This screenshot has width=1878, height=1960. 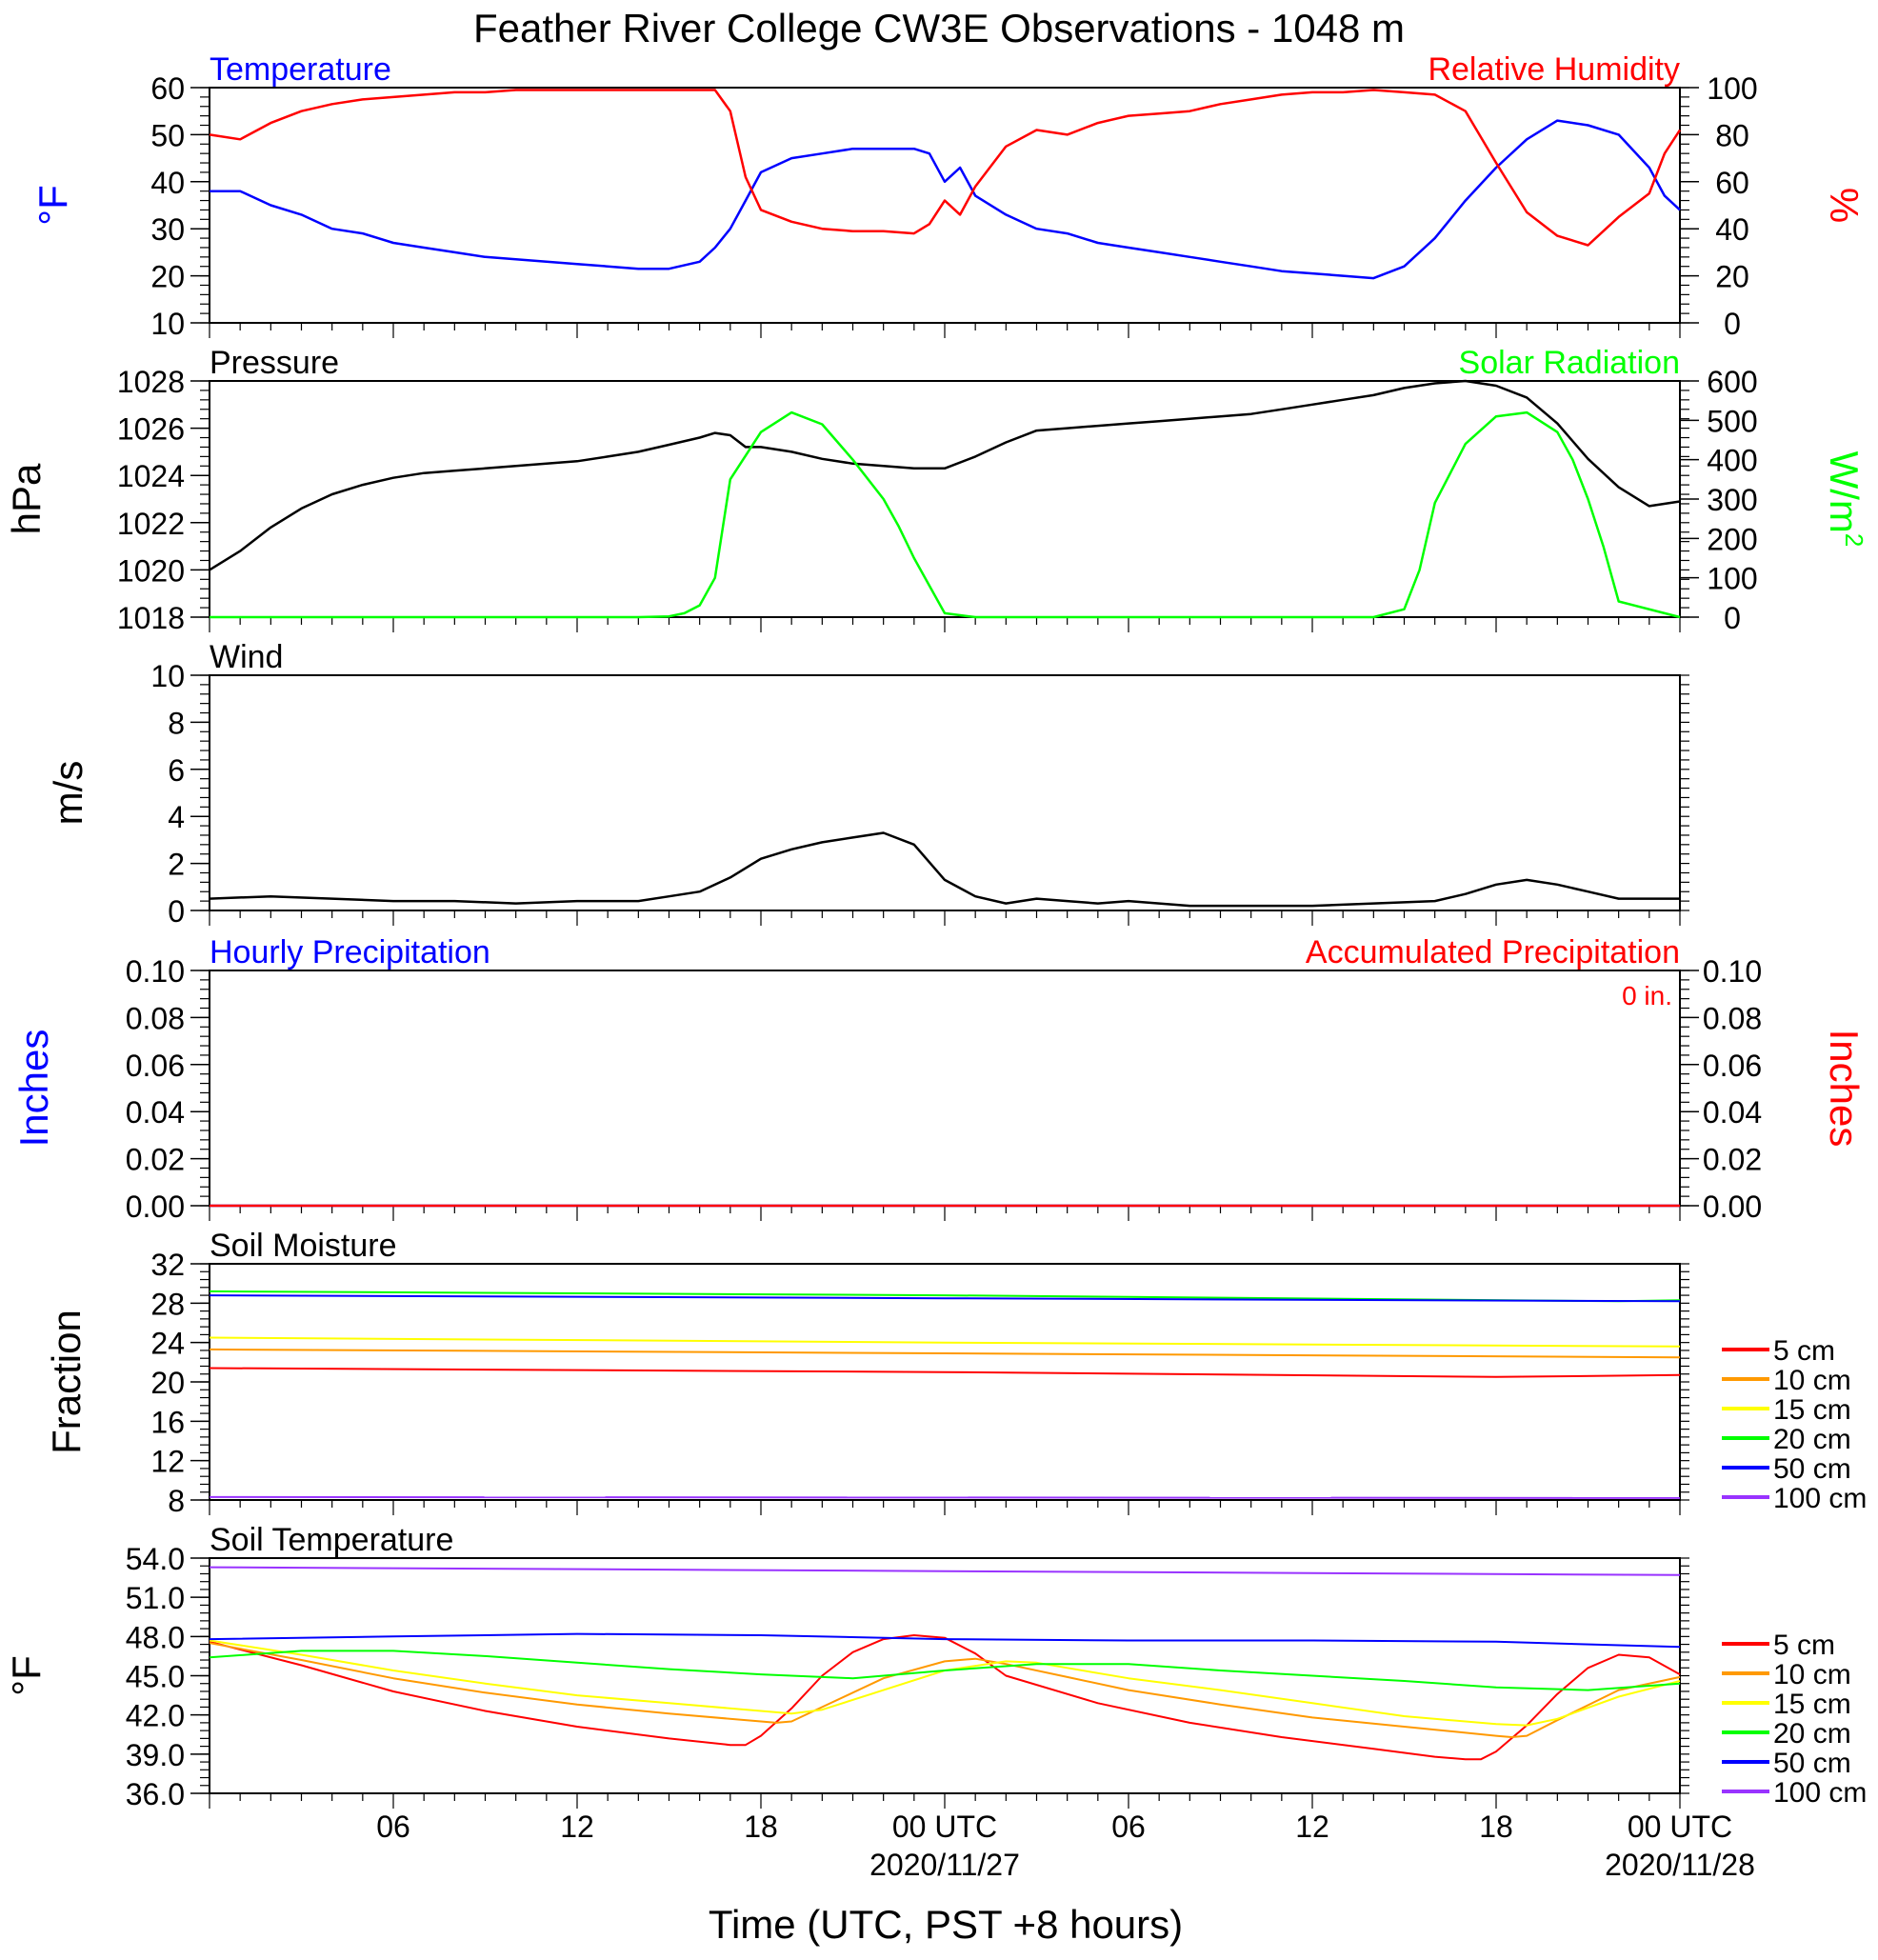 I want to click on y-axis-label-left: °F, so click(x=52, y=205).